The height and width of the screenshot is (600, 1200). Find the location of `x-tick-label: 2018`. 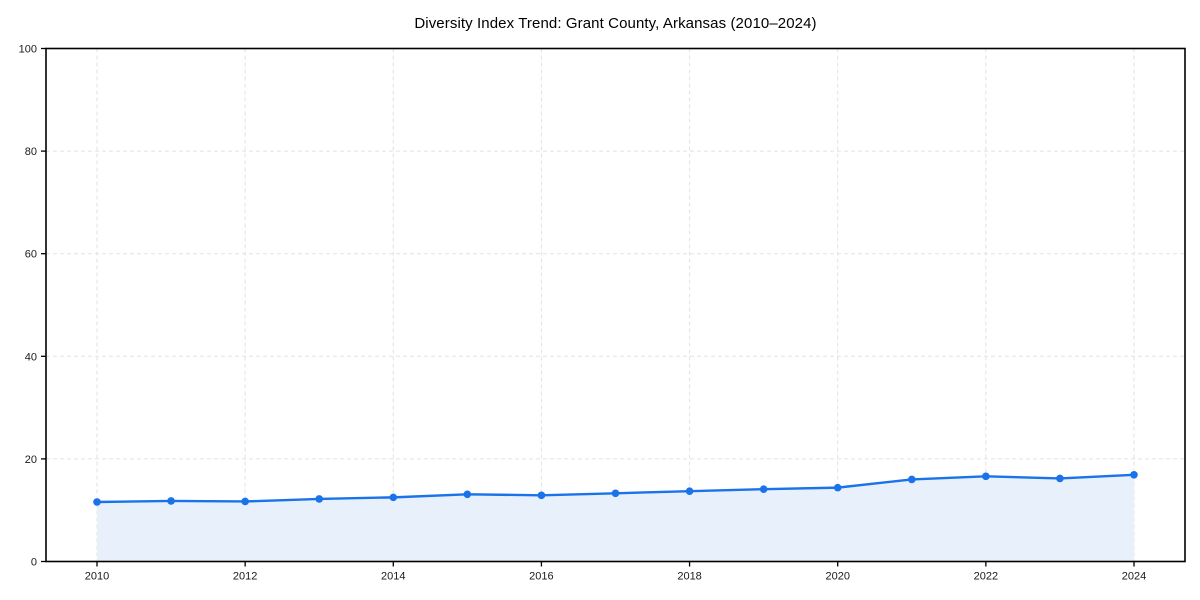

x-tick-label: 2018 is located at coordinates (689, 577).